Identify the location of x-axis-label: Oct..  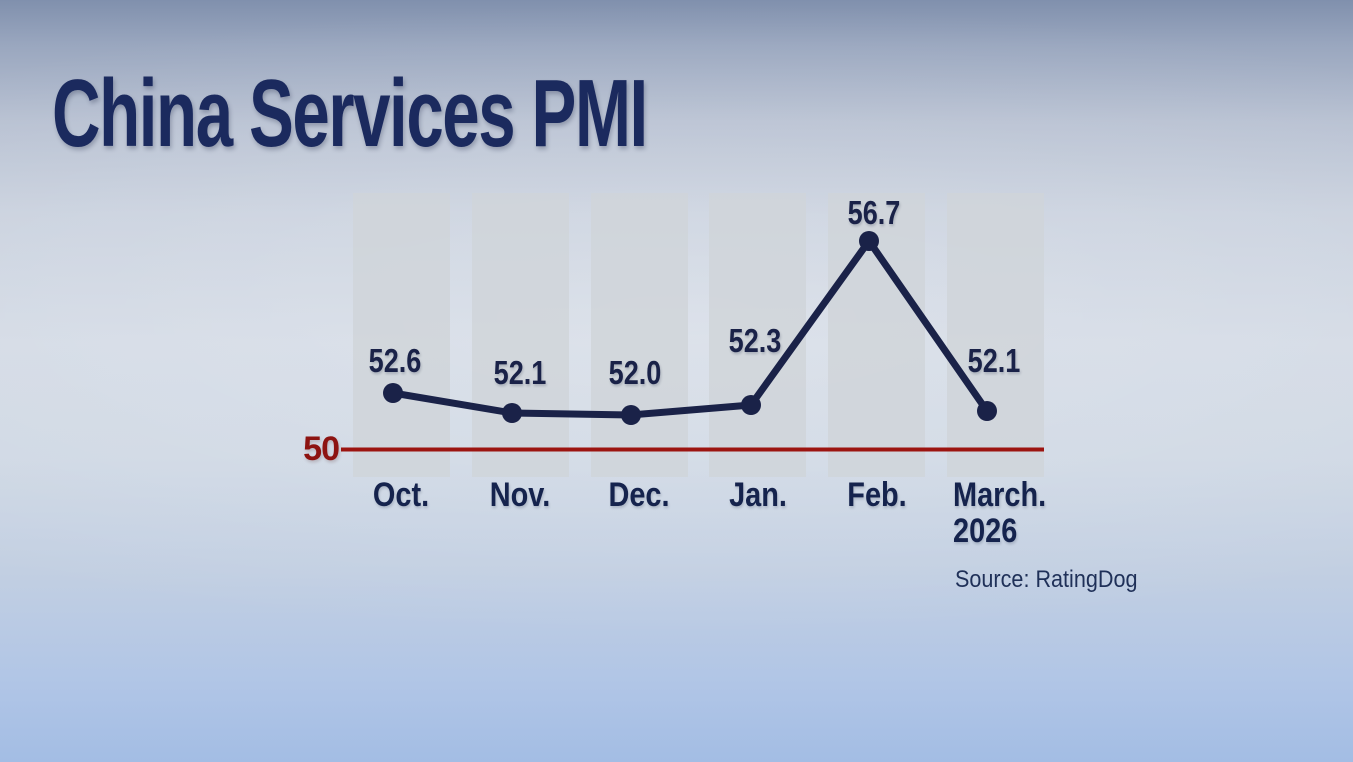
(401, 495).